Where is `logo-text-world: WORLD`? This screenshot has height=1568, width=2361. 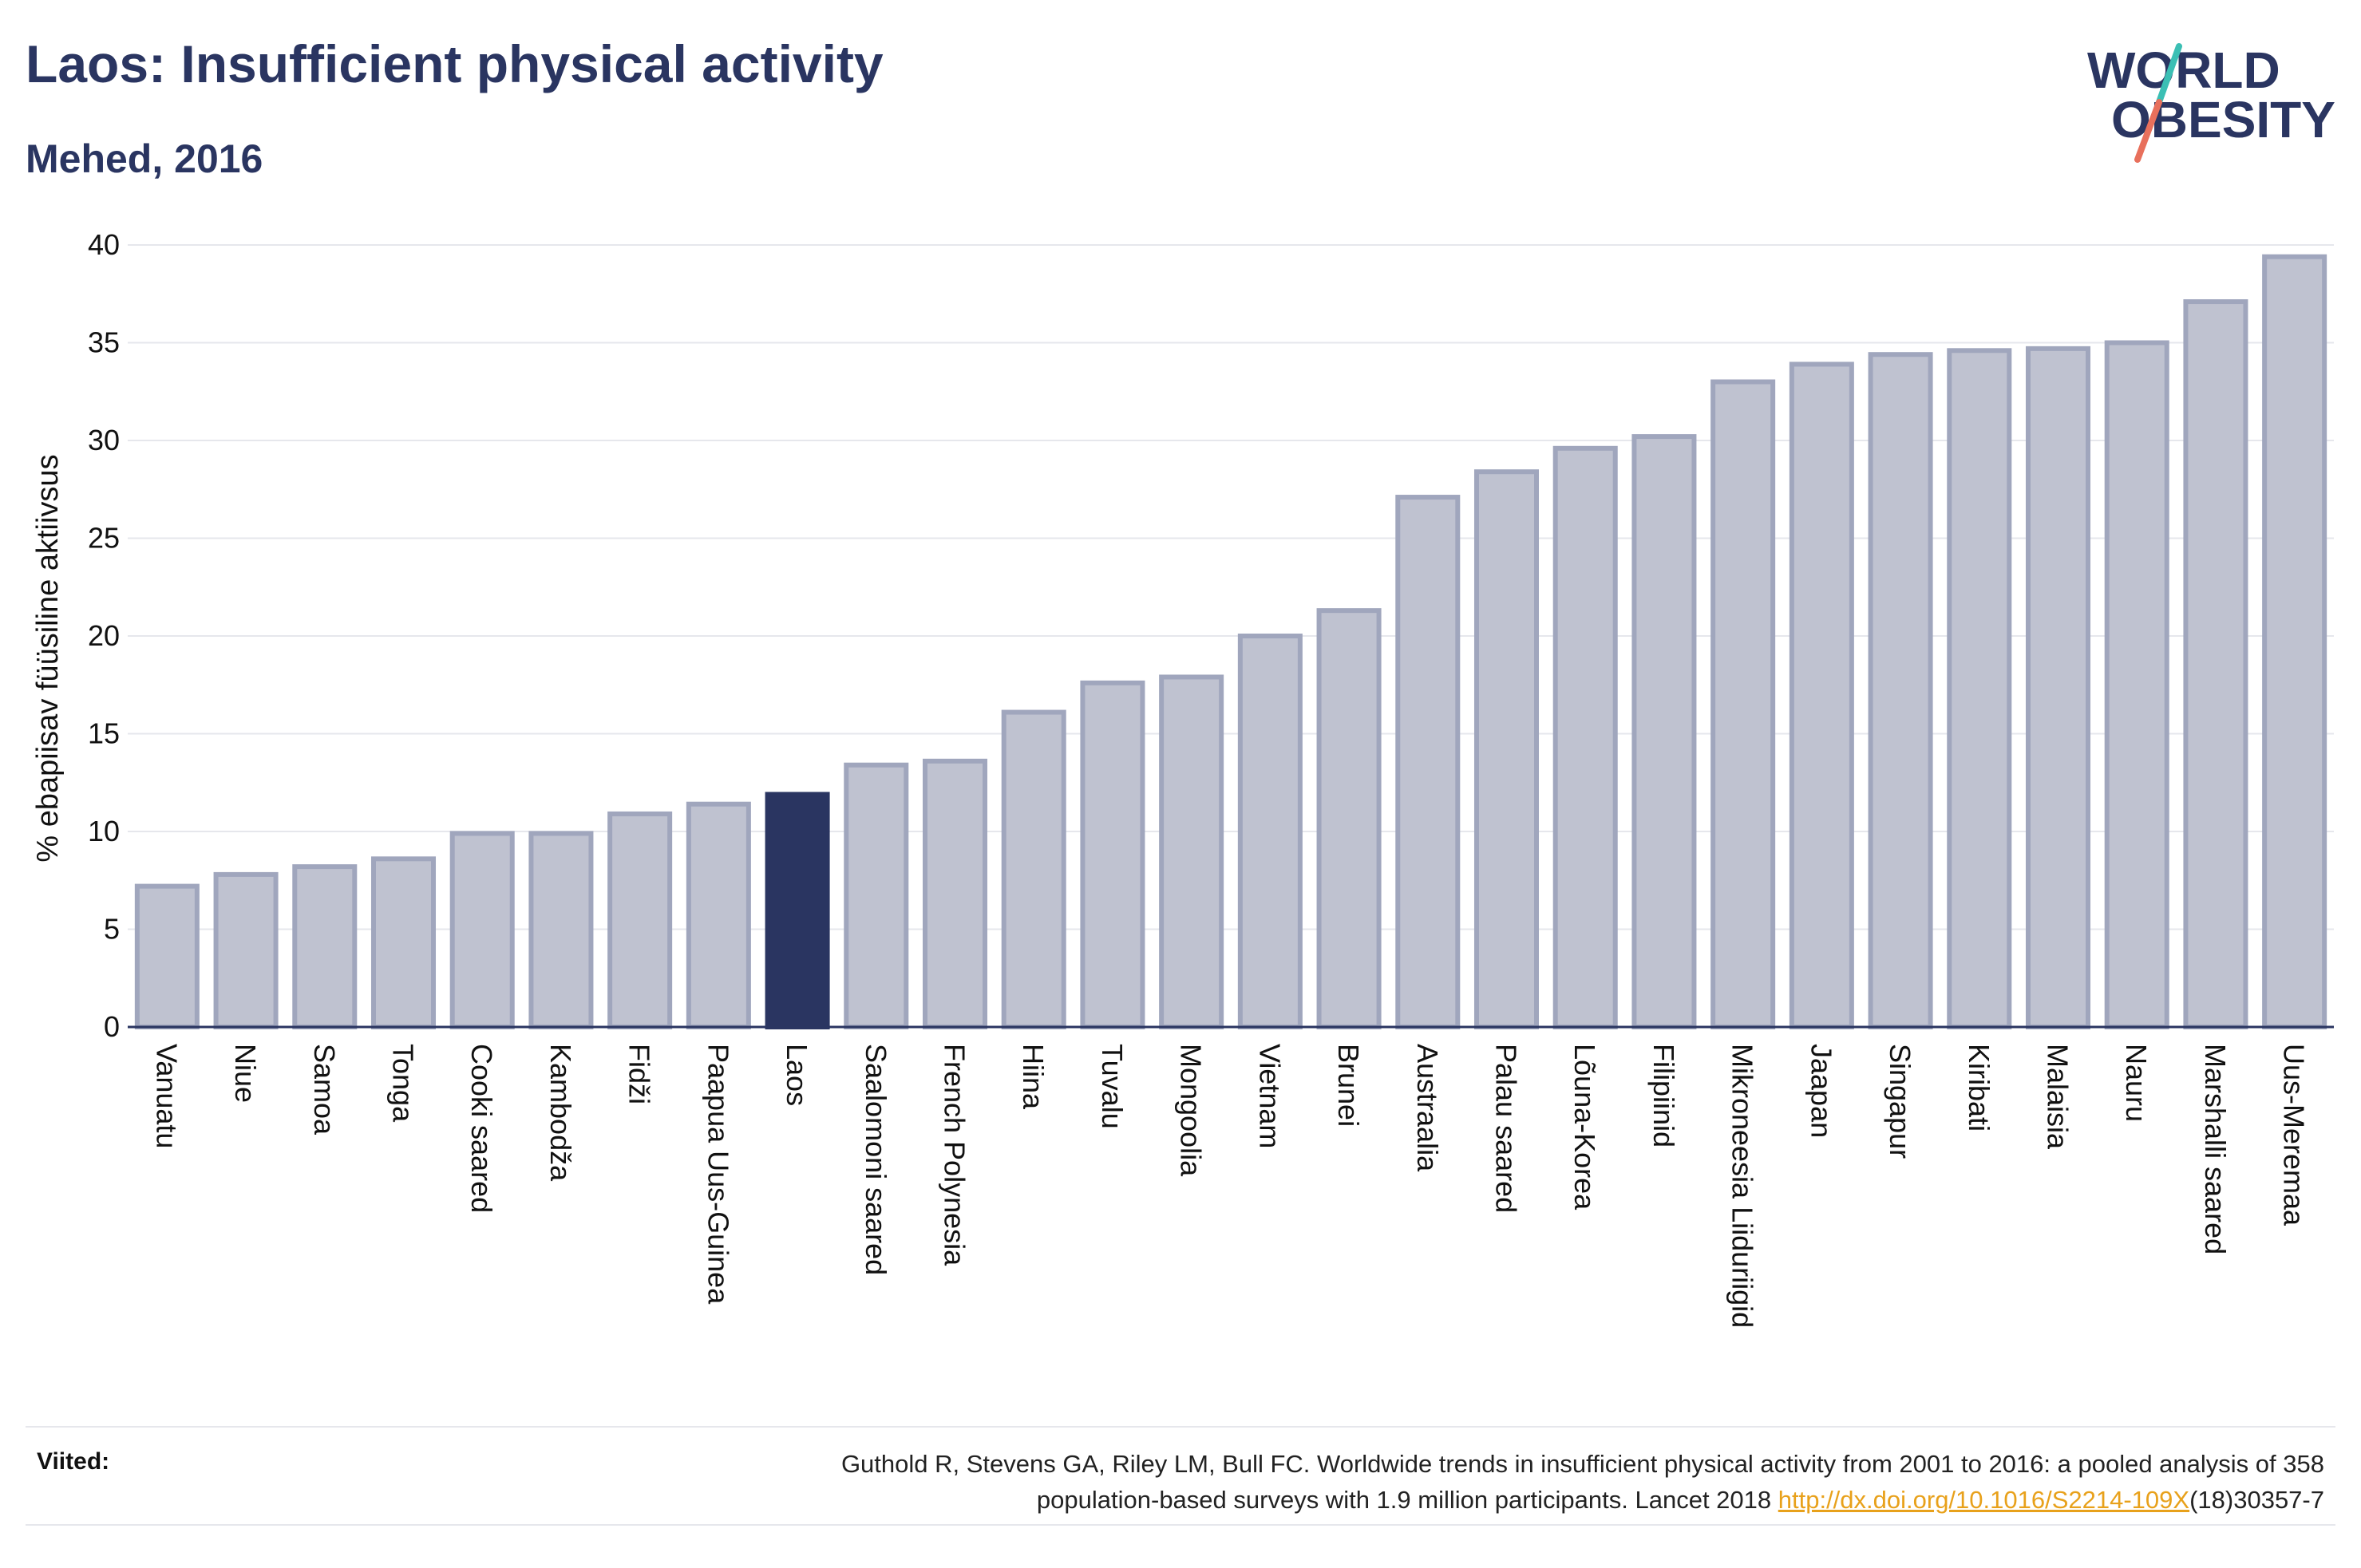
logo-text-world: WORLD is located at coordinates (2183, 70).